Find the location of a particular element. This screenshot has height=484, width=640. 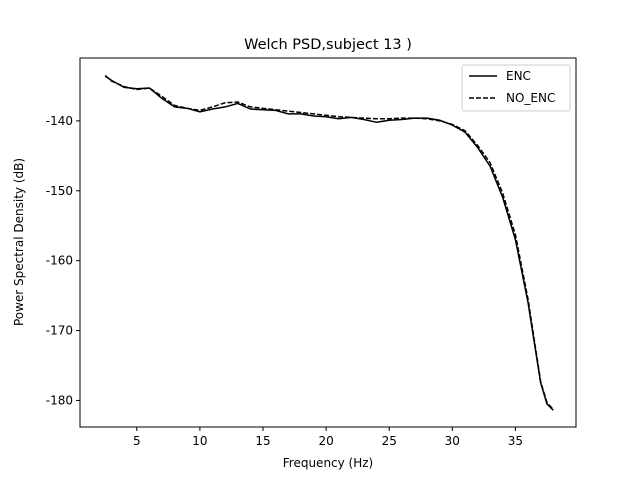

y-tick-label: -180 is located at coordinates (59, 400).